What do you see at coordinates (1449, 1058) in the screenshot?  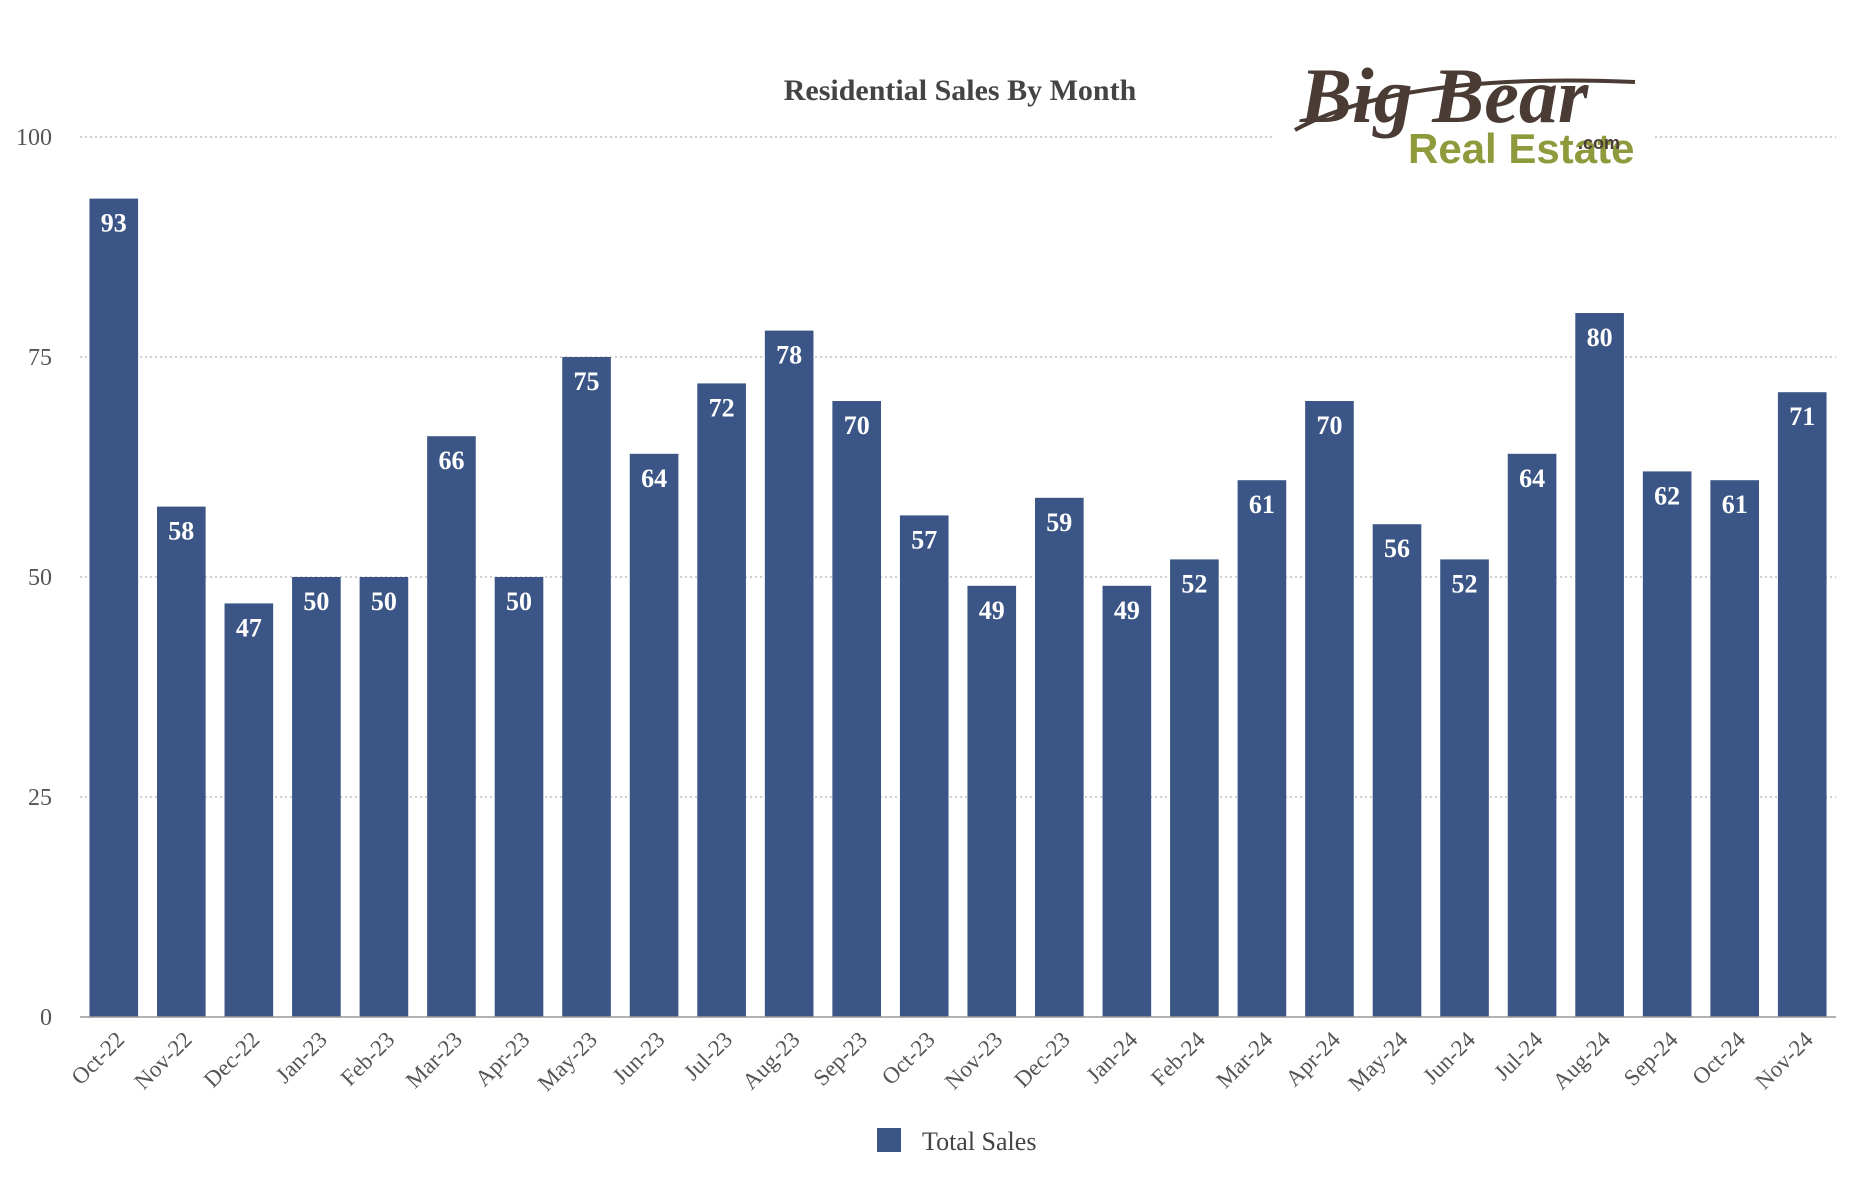 I see `x-tick-label: Jun-24` at bounding box center [1449, 1058].